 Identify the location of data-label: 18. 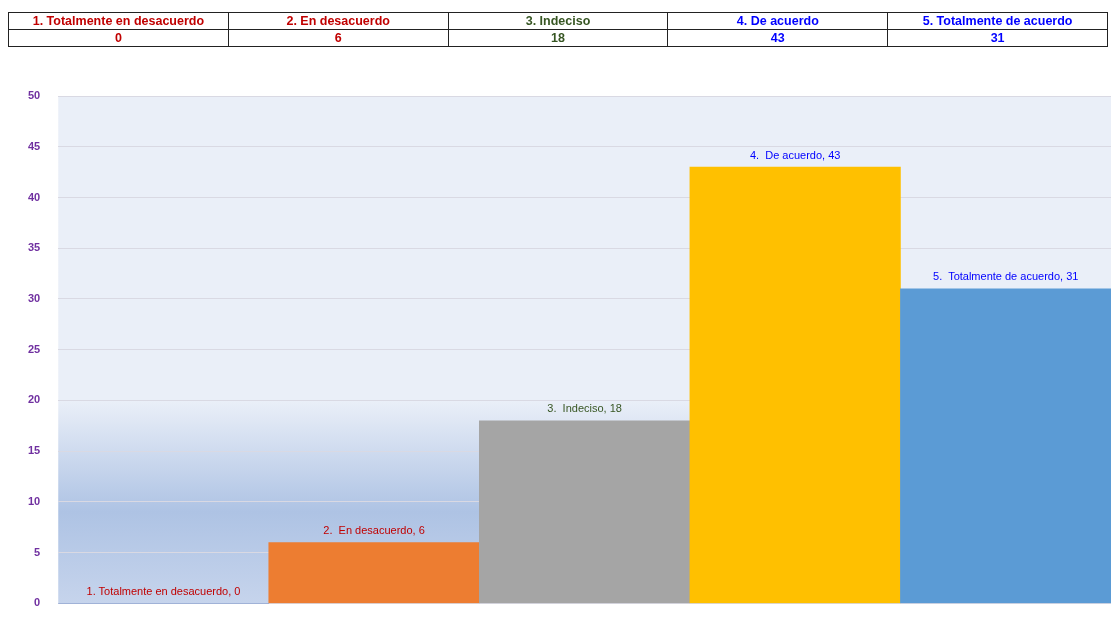
(558, 38).